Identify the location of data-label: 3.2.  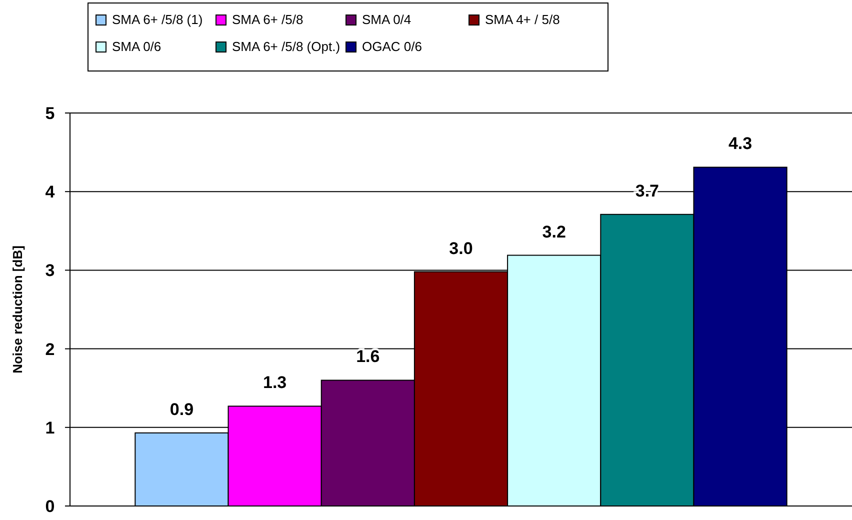
(554, 232).